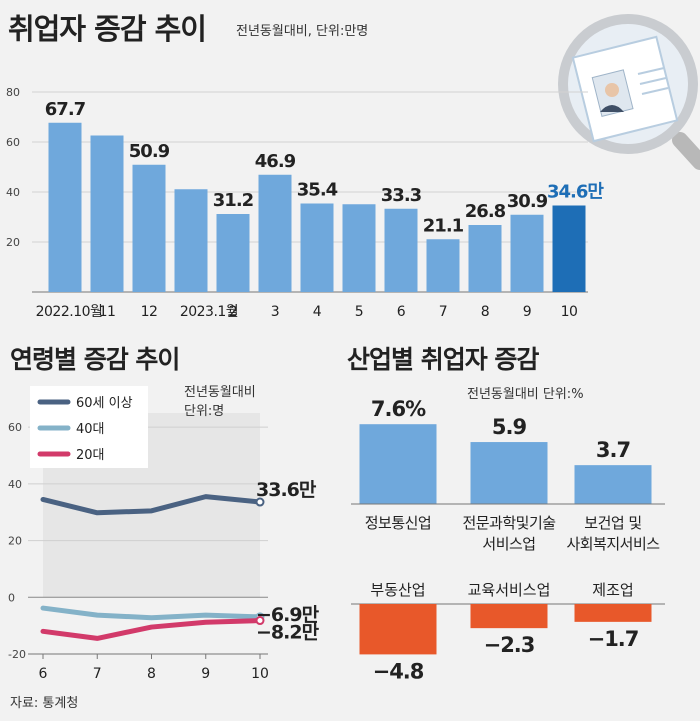 This screenshot has width=700, height=721. What do you see at coordinates (686, 151) in the screenshot?
I see `magnifier-handle` at bounding box center [686, 151].